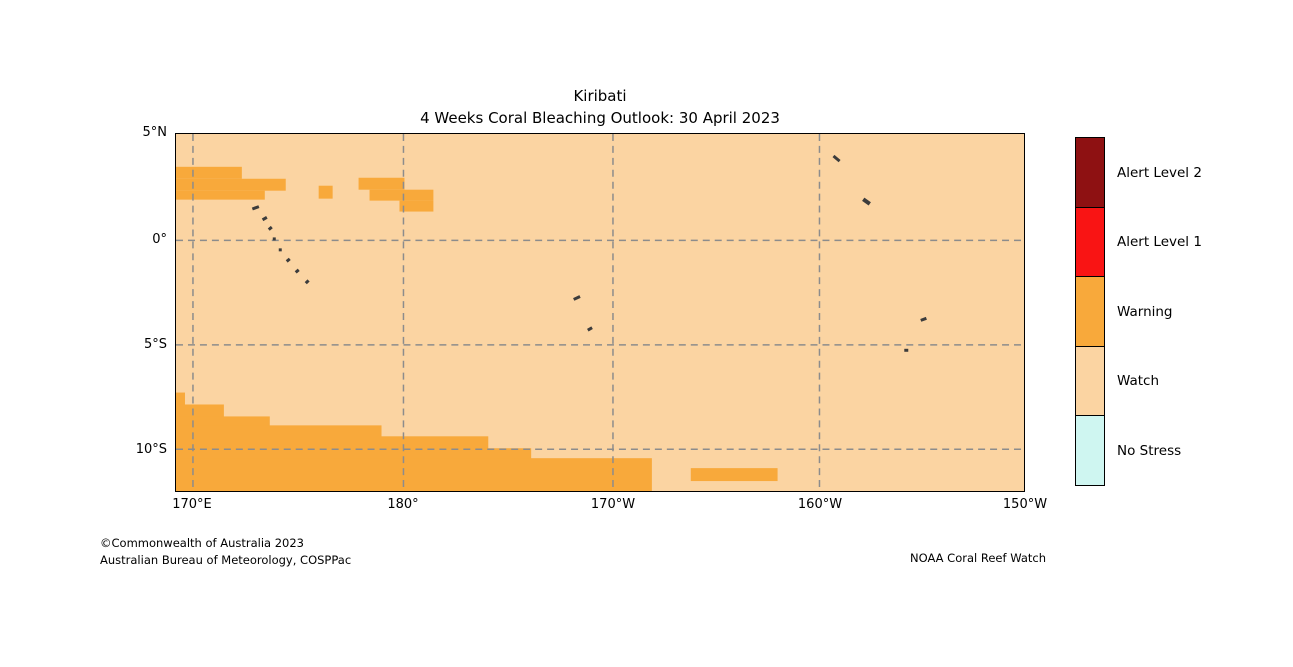 Image resolution: width=1293 pixels, height=667 pixels. I want to click on legend-swatch-alert2, so click(1090, 172).